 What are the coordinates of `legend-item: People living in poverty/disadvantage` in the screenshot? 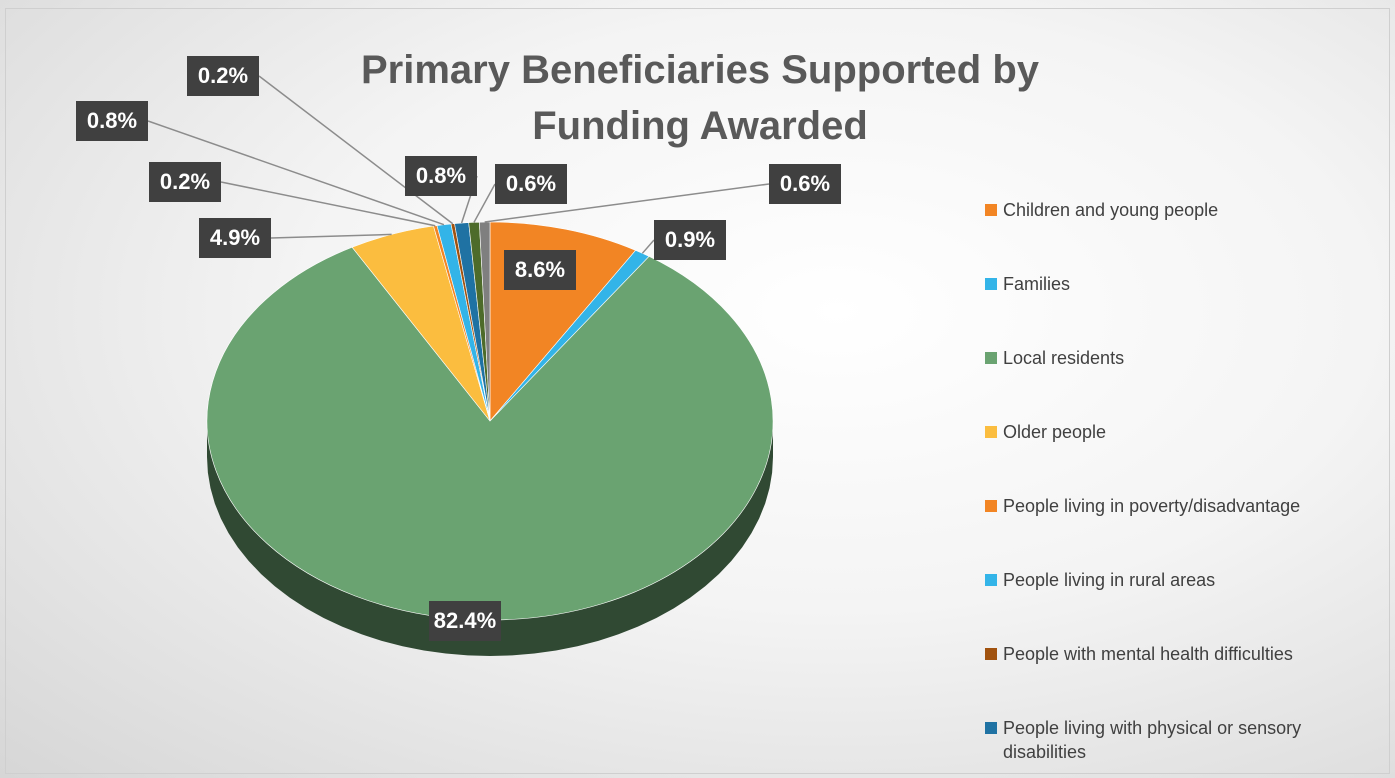 It's located at (1184, 506).